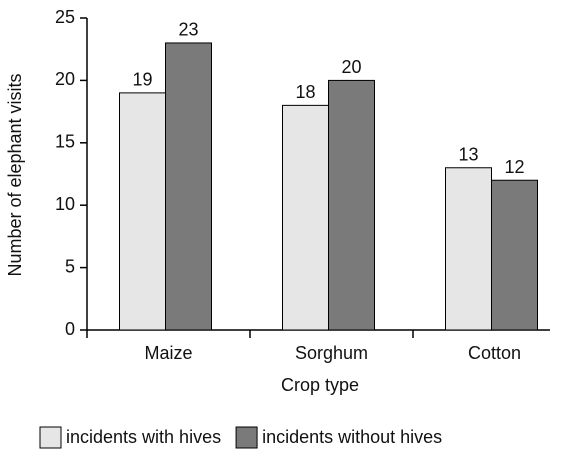 Image resolution: width=562 pixels, height=453 pixels. Describe the element at coordinates (70, 266) in the screenshot. I see `y-tick-label: 5` at that location.